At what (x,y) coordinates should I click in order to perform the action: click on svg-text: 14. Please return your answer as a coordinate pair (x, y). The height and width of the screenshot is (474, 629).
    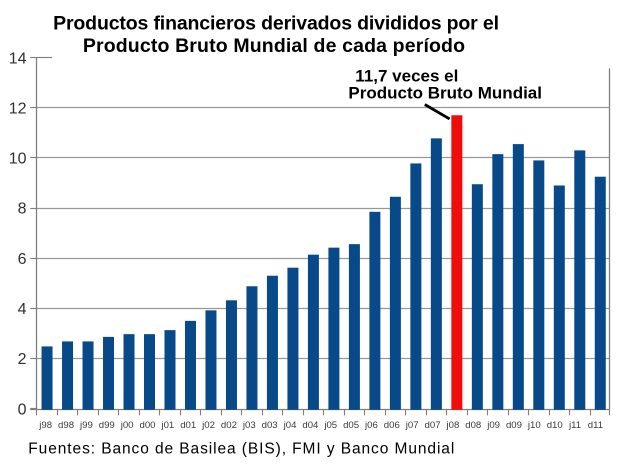
    Looking at the image, I should click on (18, 58).